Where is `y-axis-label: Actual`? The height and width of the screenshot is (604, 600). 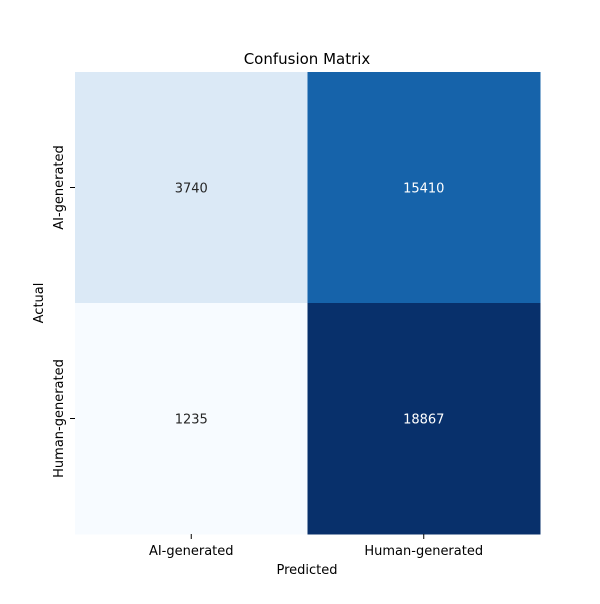
y-axis-label: Actual is located at coordinates (39, 303).